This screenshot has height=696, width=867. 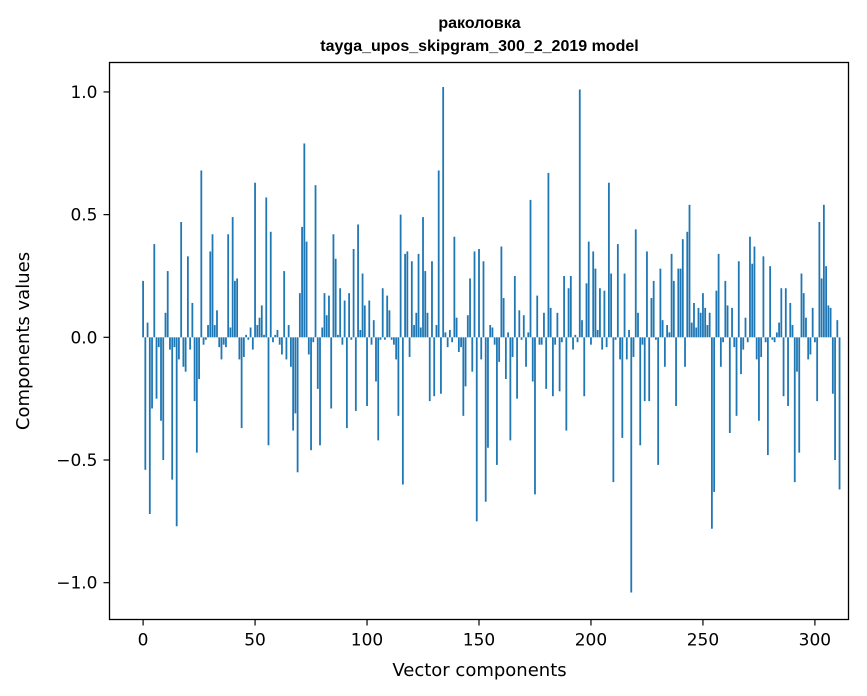 I want to click on y-axis-label: Components values, so click(x=23, y=341).